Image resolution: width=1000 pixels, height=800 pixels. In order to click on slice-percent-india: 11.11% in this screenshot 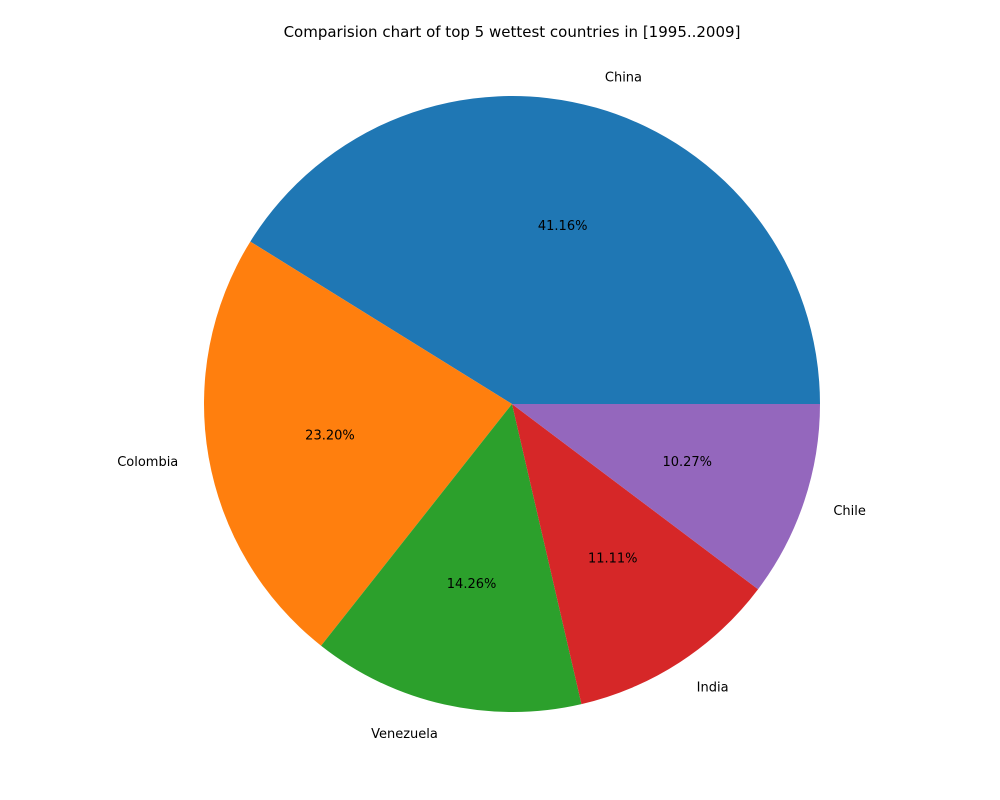, I will do `click(613, 558)`.